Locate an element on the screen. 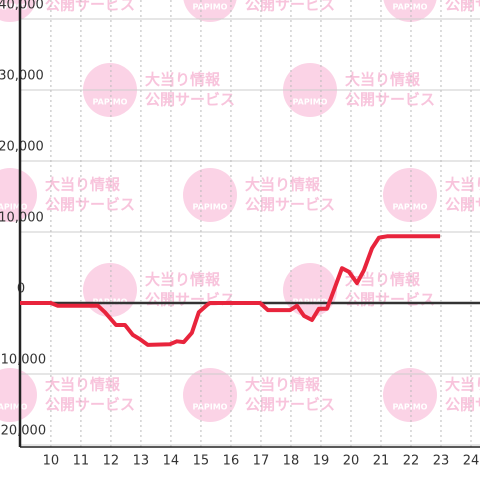 The image size is (480, 480). y-tick-label: 40,000 is located at coordinates (22, 6).